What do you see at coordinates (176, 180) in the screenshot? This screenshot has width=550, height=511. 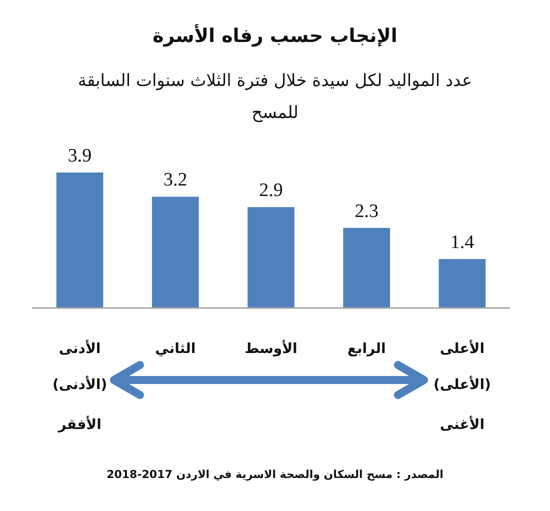 I see `data-label: 3.2` at bounding box center [176, 180].